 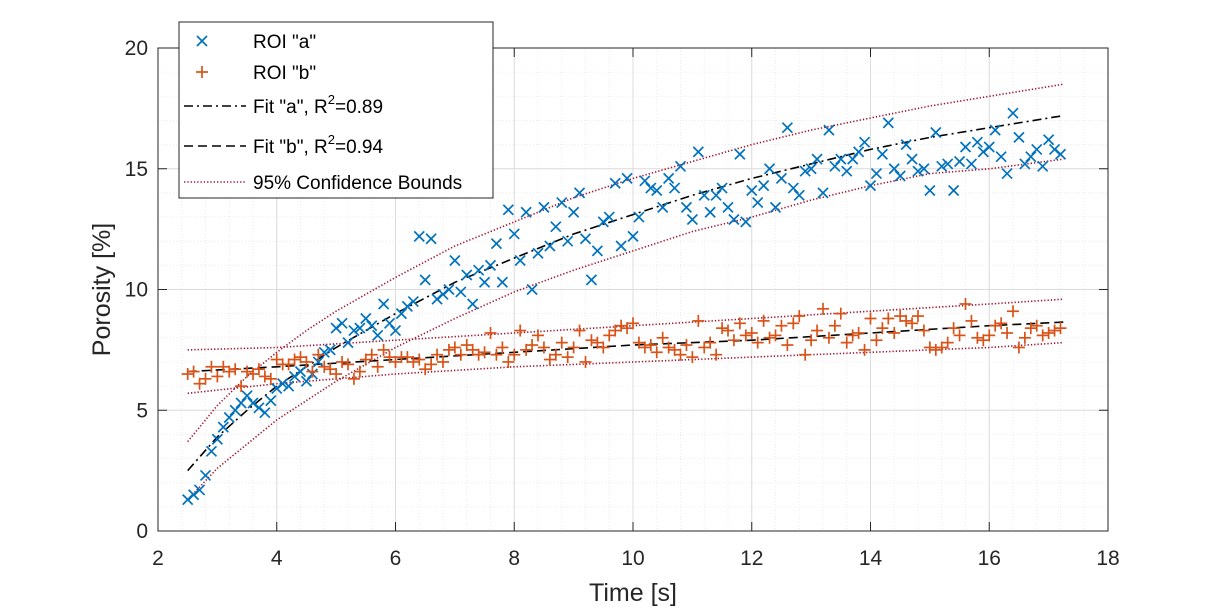 What do you see at coordinates (136, 169) in the screenshot?
I see `y-tick-label: 15` at bounding box center [136, 169].